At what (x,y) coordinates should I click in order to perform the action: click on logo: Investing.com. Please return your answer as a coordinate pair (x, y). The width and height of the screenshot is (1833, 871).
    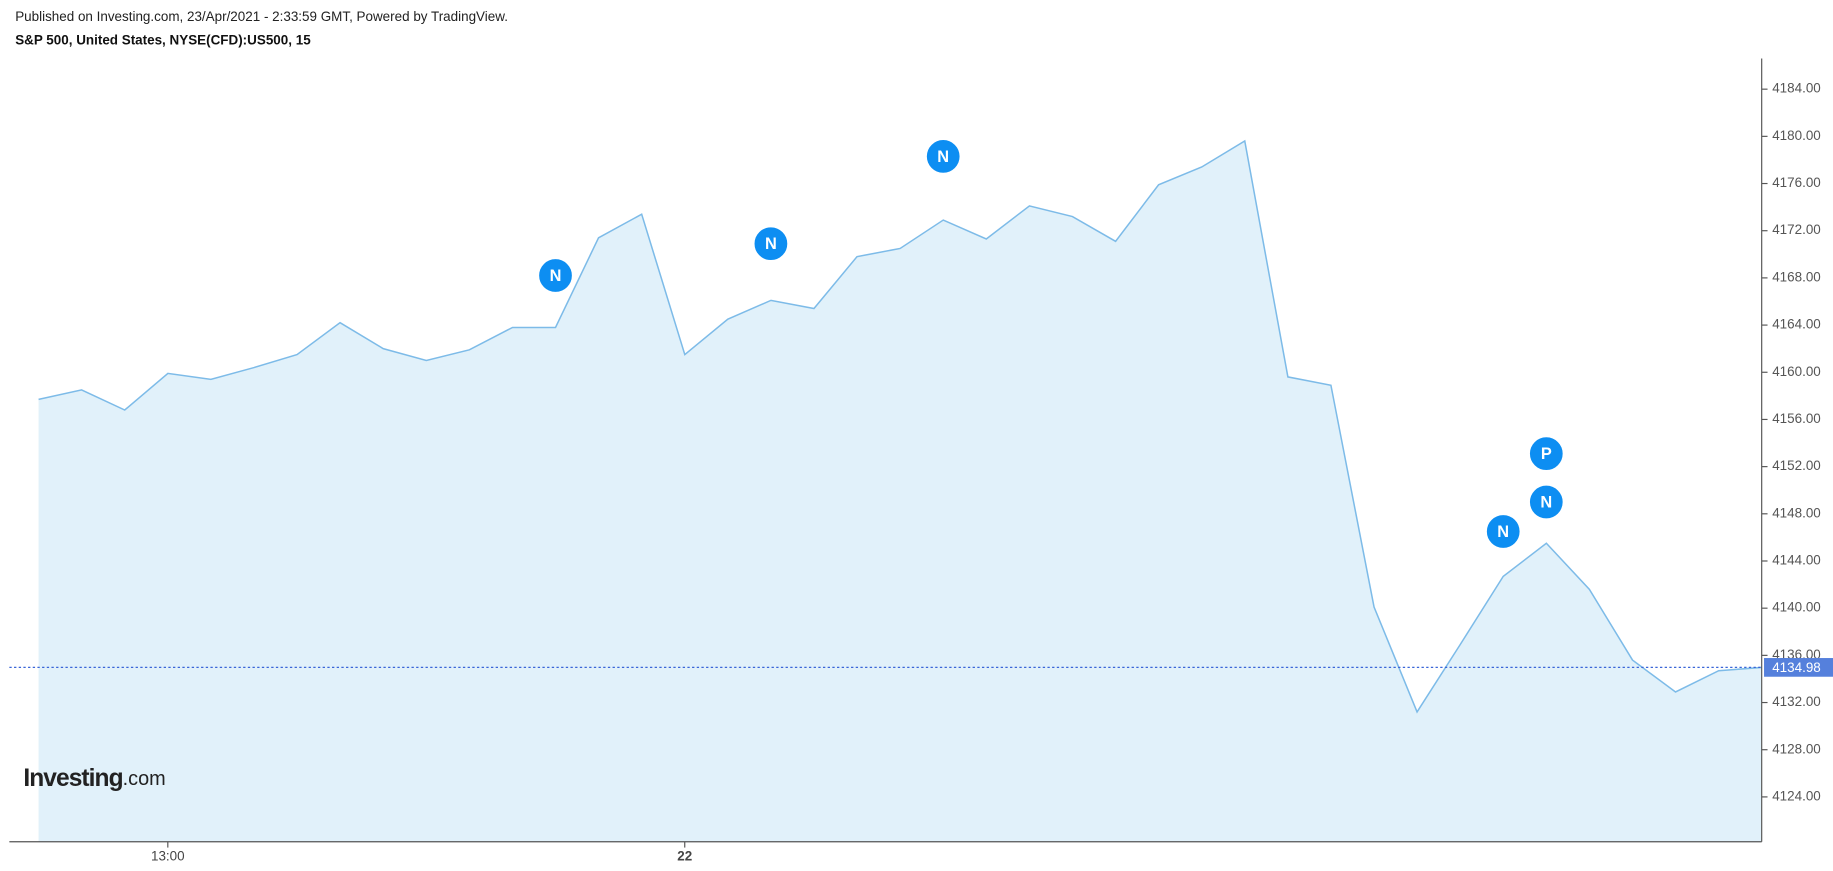
    Looking at the image, I should click on (94, 778).